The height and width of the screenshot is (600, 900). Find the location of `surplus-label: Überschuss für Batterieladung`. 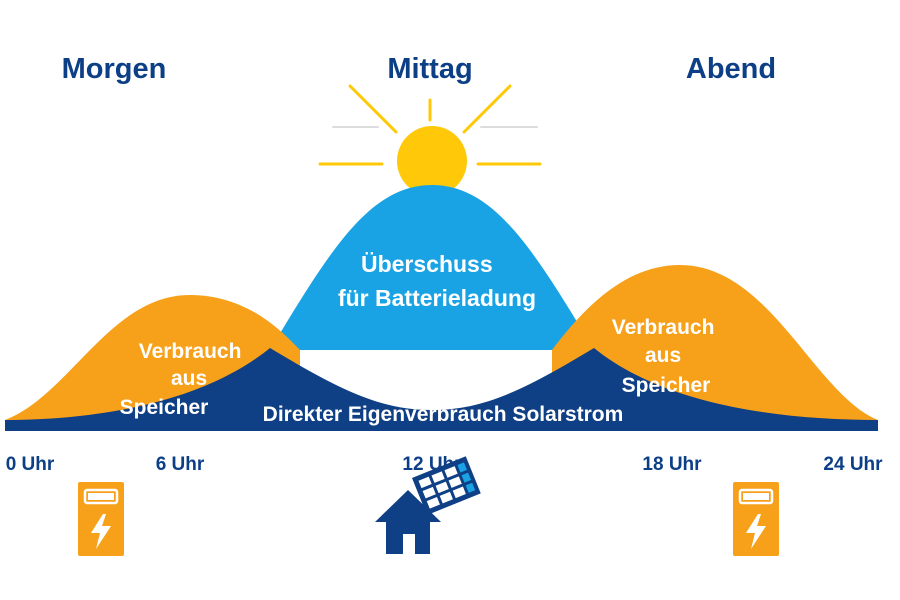

surplus-label: Überschuss für Batterieladung is located at coordinates (437, 281).